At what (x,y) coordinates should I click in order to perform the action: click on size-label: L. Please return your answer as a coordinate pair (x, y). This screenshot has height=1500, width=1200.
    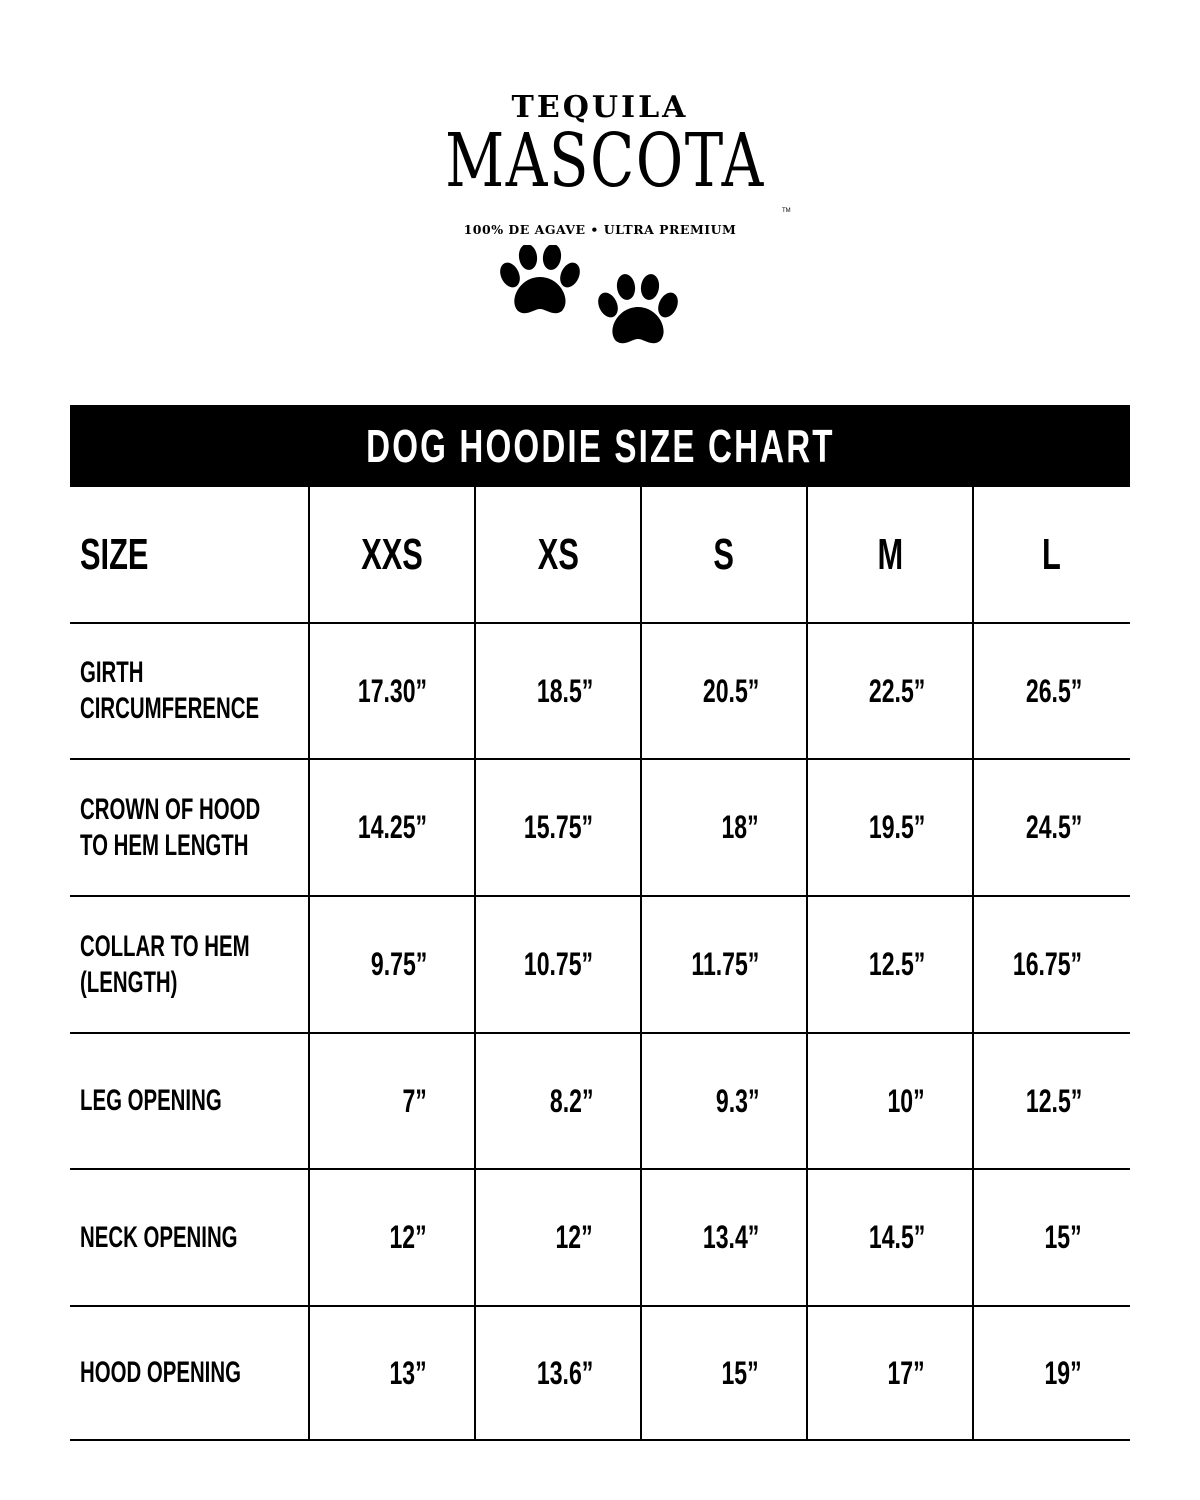
    Looking at the image, I should click on (1051, 554).